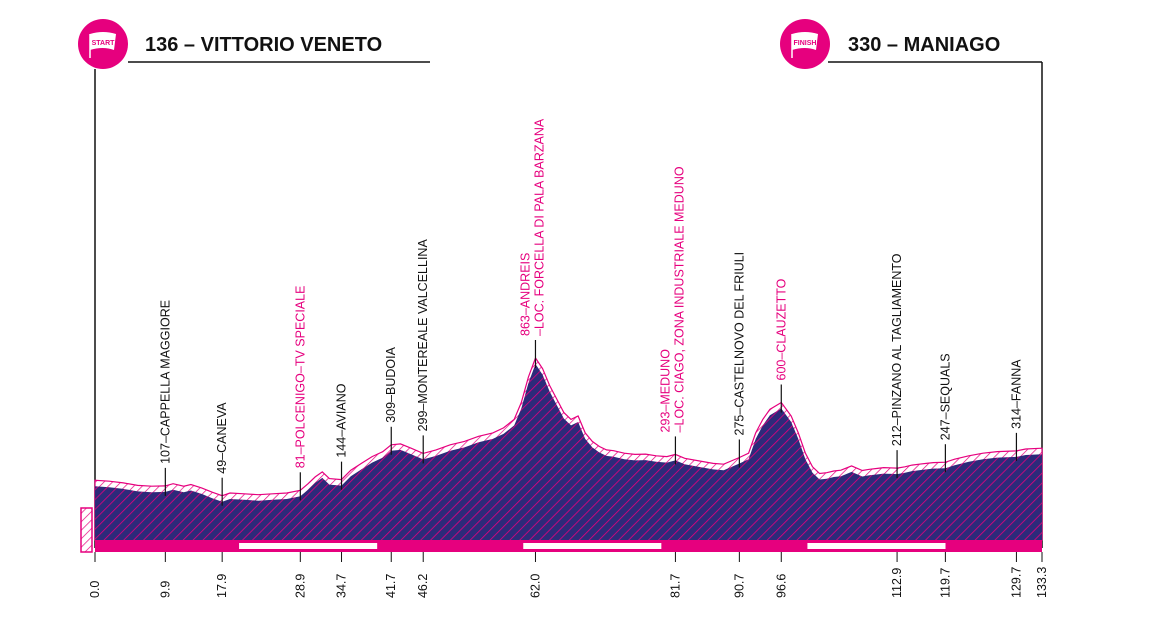  Describe the element at coordinates (675, 586) in the screenshot. I see `km-tick-label: 81.7` at that location.